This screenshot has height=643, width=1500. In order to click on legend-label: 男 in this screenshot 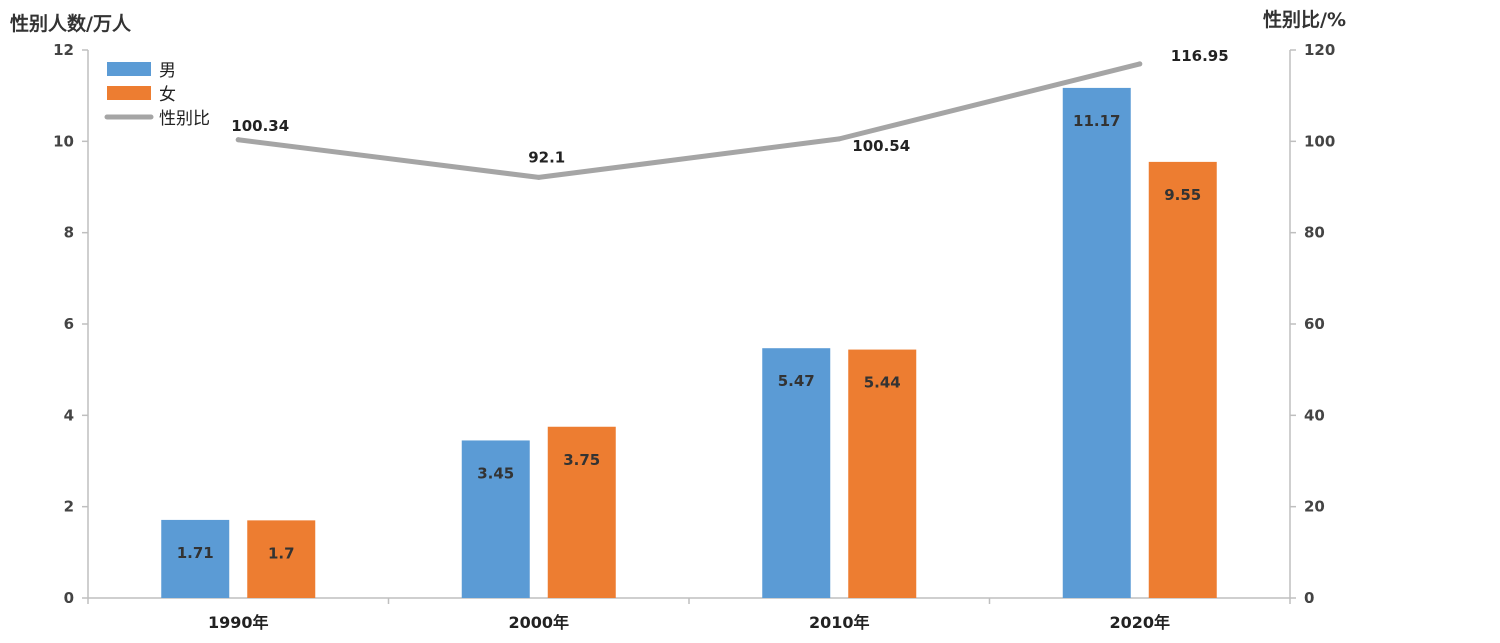, I will do `click(167, 71)`.